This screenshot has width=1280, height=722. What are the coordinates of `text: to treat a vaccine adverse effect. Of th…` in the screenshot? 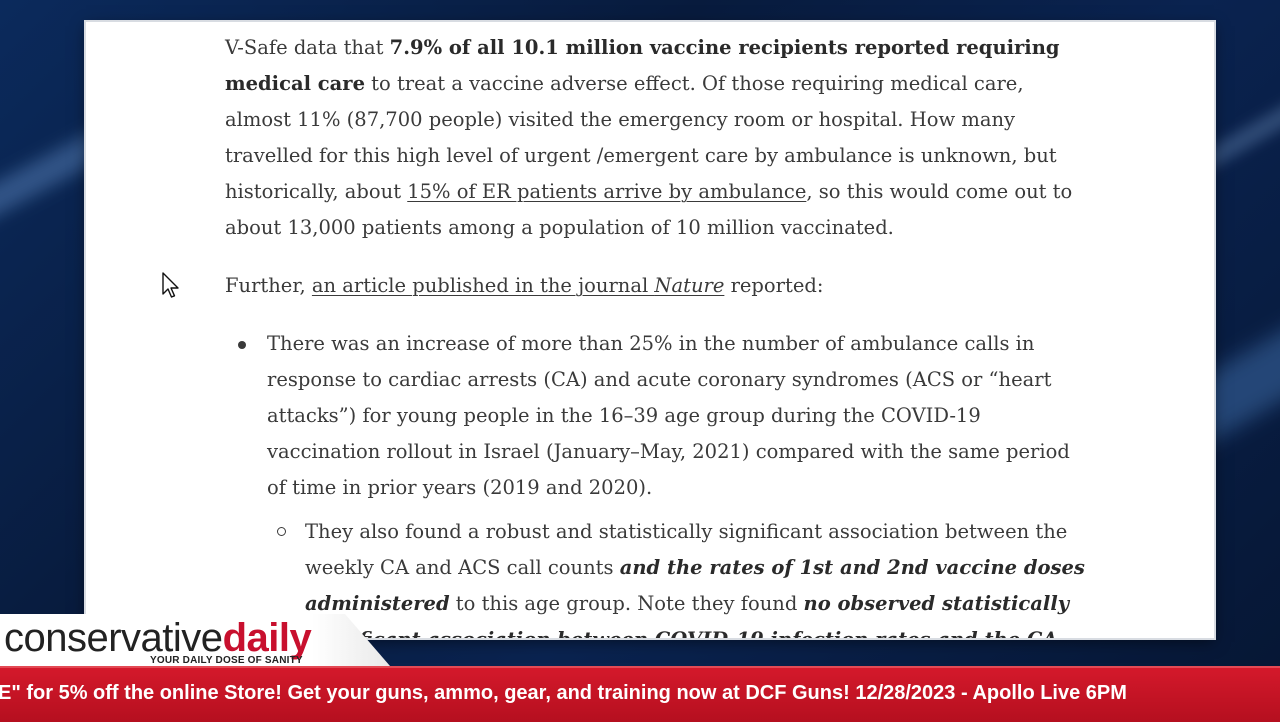 It's located at (641, 137).